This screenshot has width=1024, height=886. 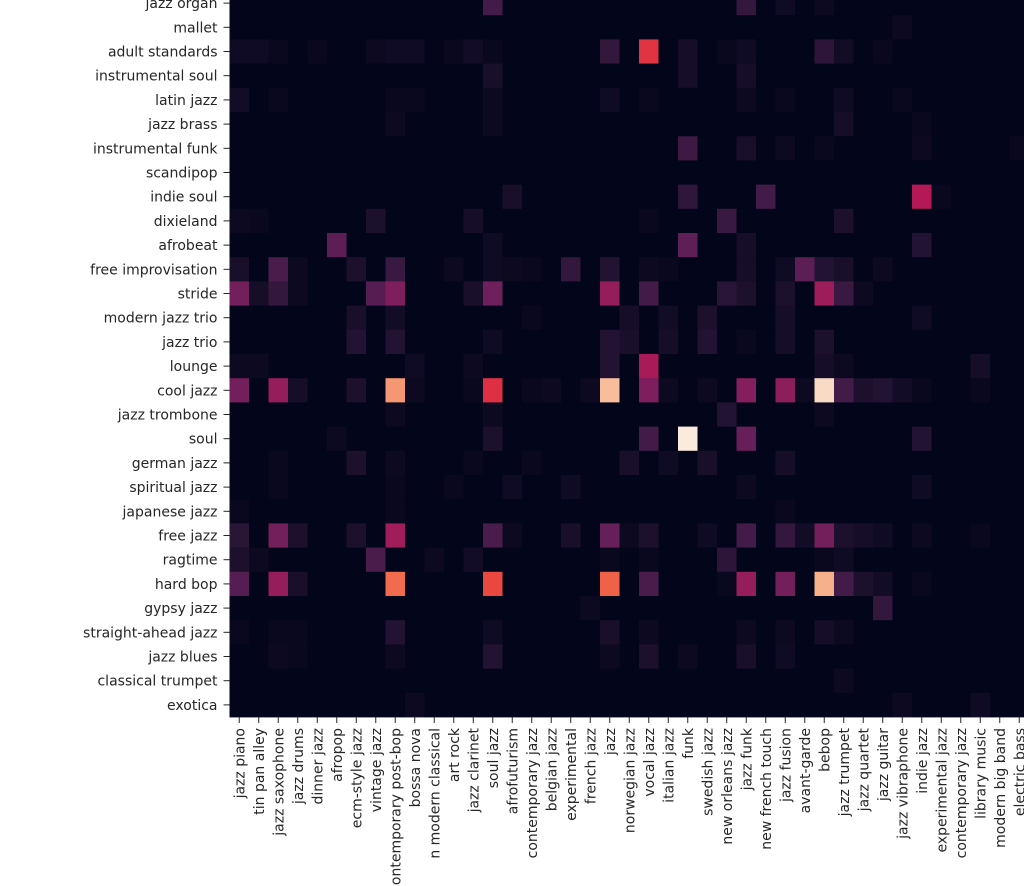 I want to click on row-label: scandipop, so click(x=182, y=174).